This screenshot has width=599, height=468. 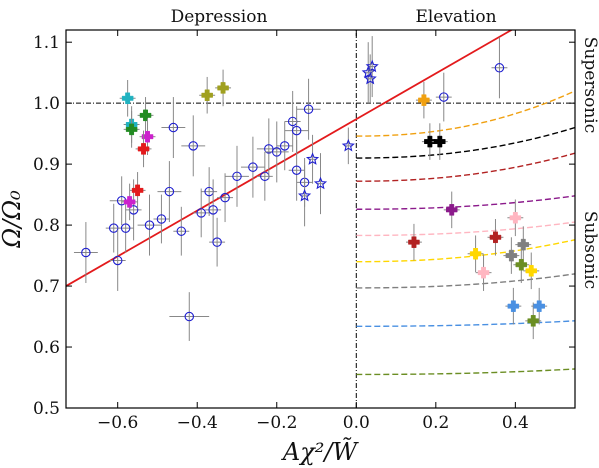 What do you see at coordinates (356, 423) in the screenshot?
I see `x-tick-label: 0.0` at bounding box center [356, 423].